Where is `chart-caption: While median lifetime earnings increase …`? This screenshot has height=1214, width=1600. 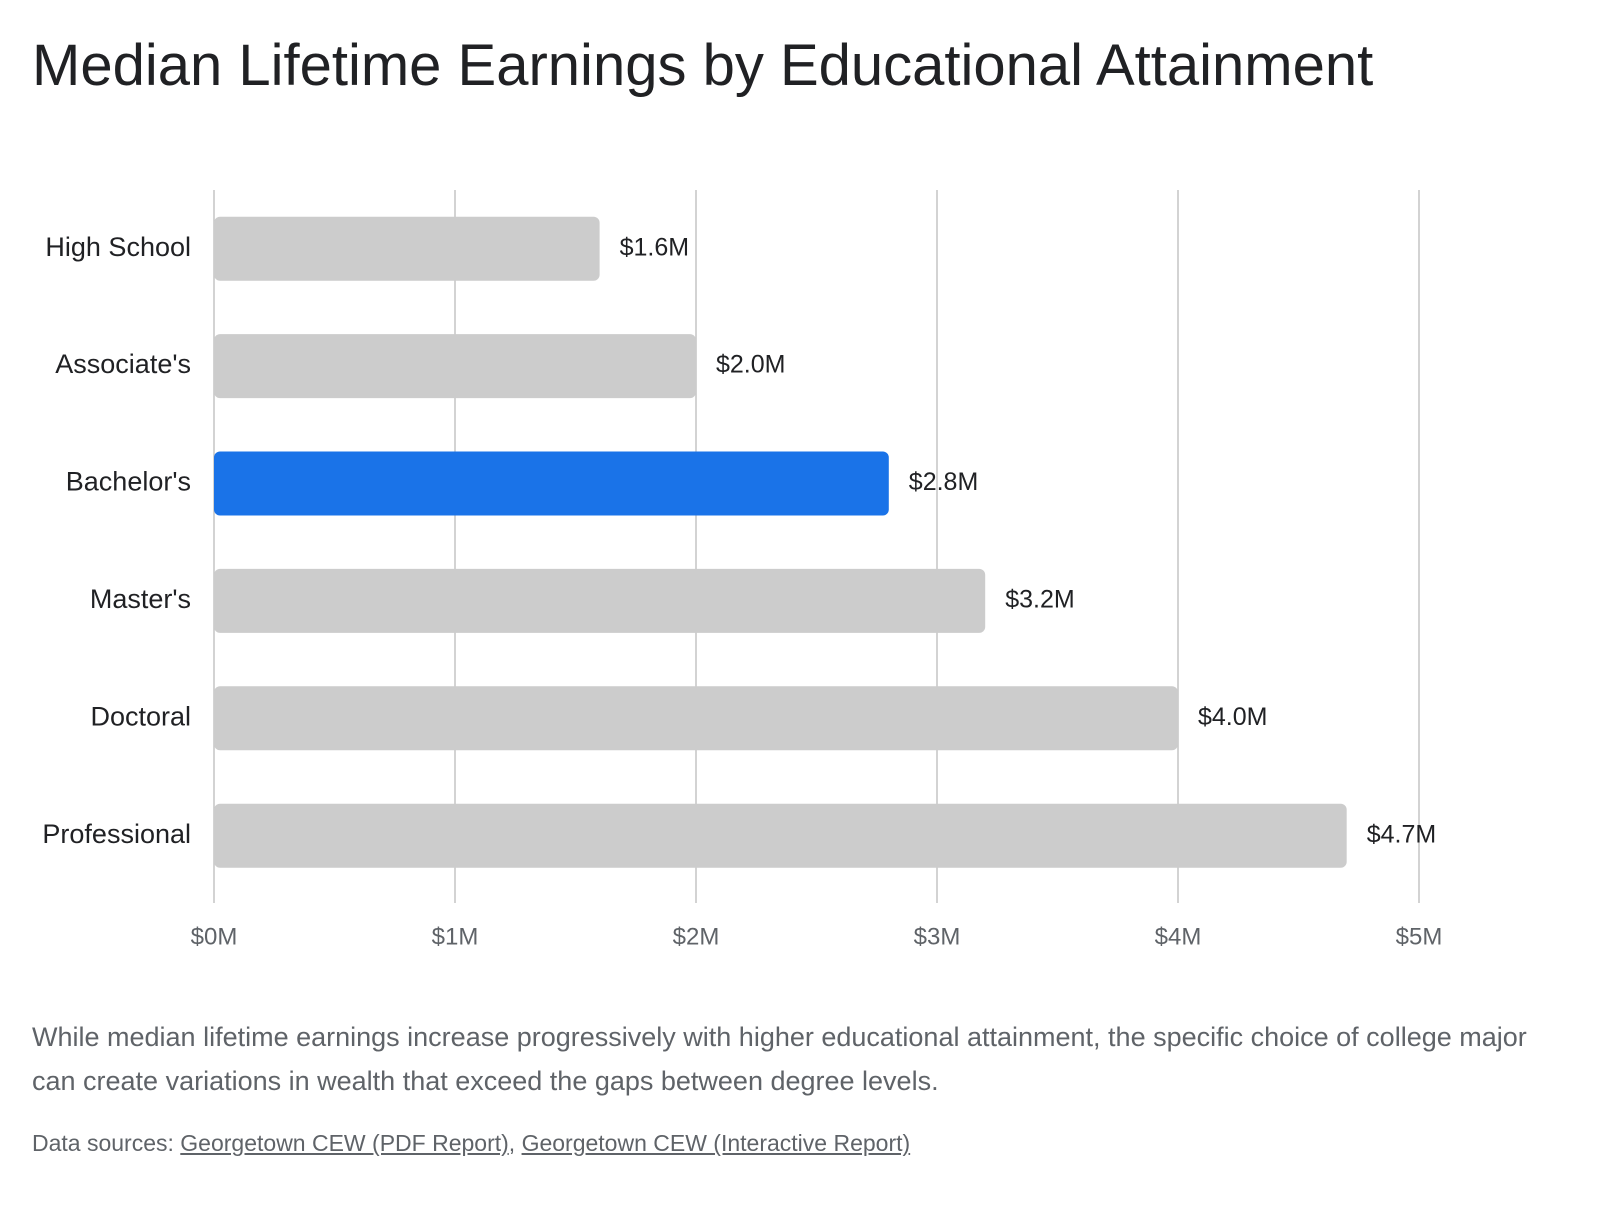 chart-caption: While median lifetime earnings increase … is located at coordinates (779, 1059).